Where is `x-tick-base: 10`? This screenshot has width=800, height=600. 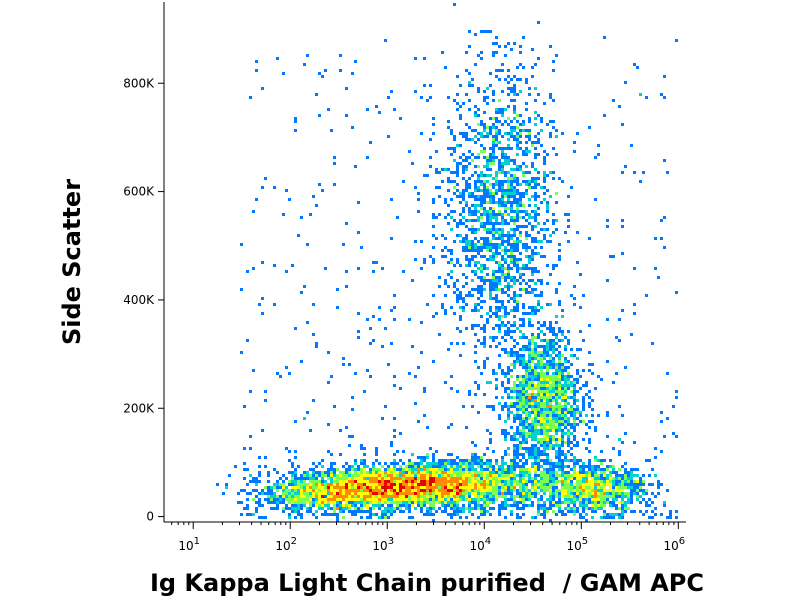
x-tick-base: 10 is located at coordinates (573, 546).